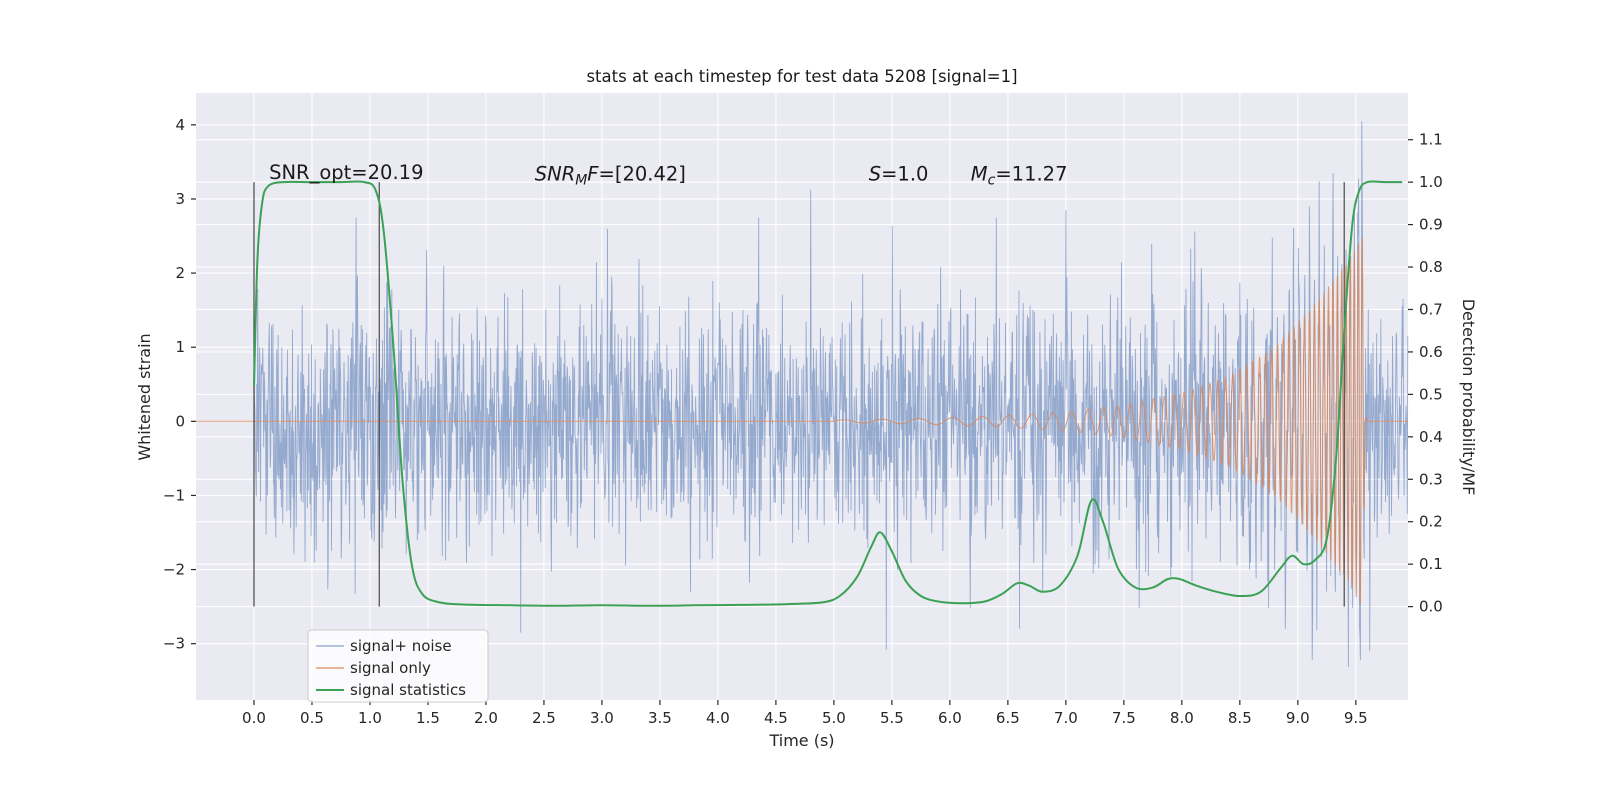 The image size is (1600, 800). I want to click on svg-text: −3, so click(174, 644).